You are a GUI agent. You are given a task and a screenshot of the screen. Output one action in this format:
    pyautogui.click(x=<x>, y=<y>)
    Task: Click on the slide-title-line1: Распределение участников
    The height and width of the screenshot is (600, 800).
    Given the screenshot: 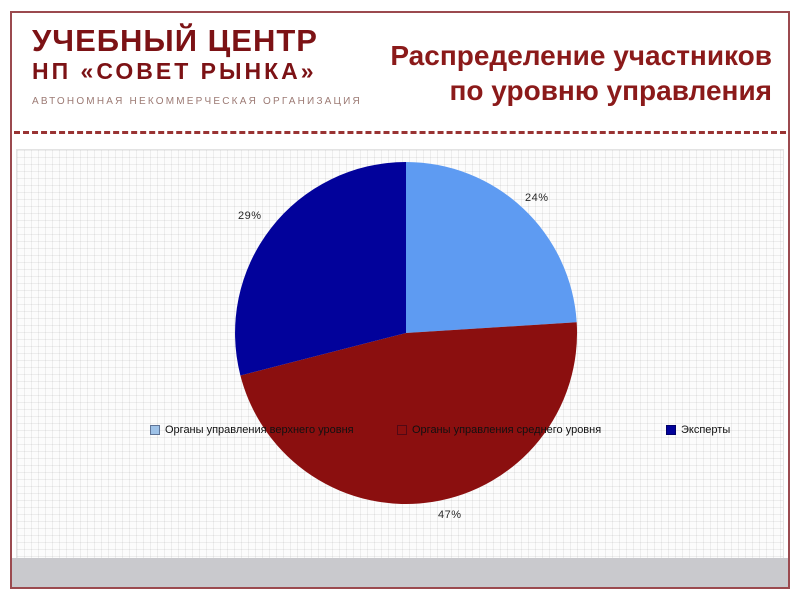 What is the action you would take?
    pyautogui.click(x=581, y=55)
    